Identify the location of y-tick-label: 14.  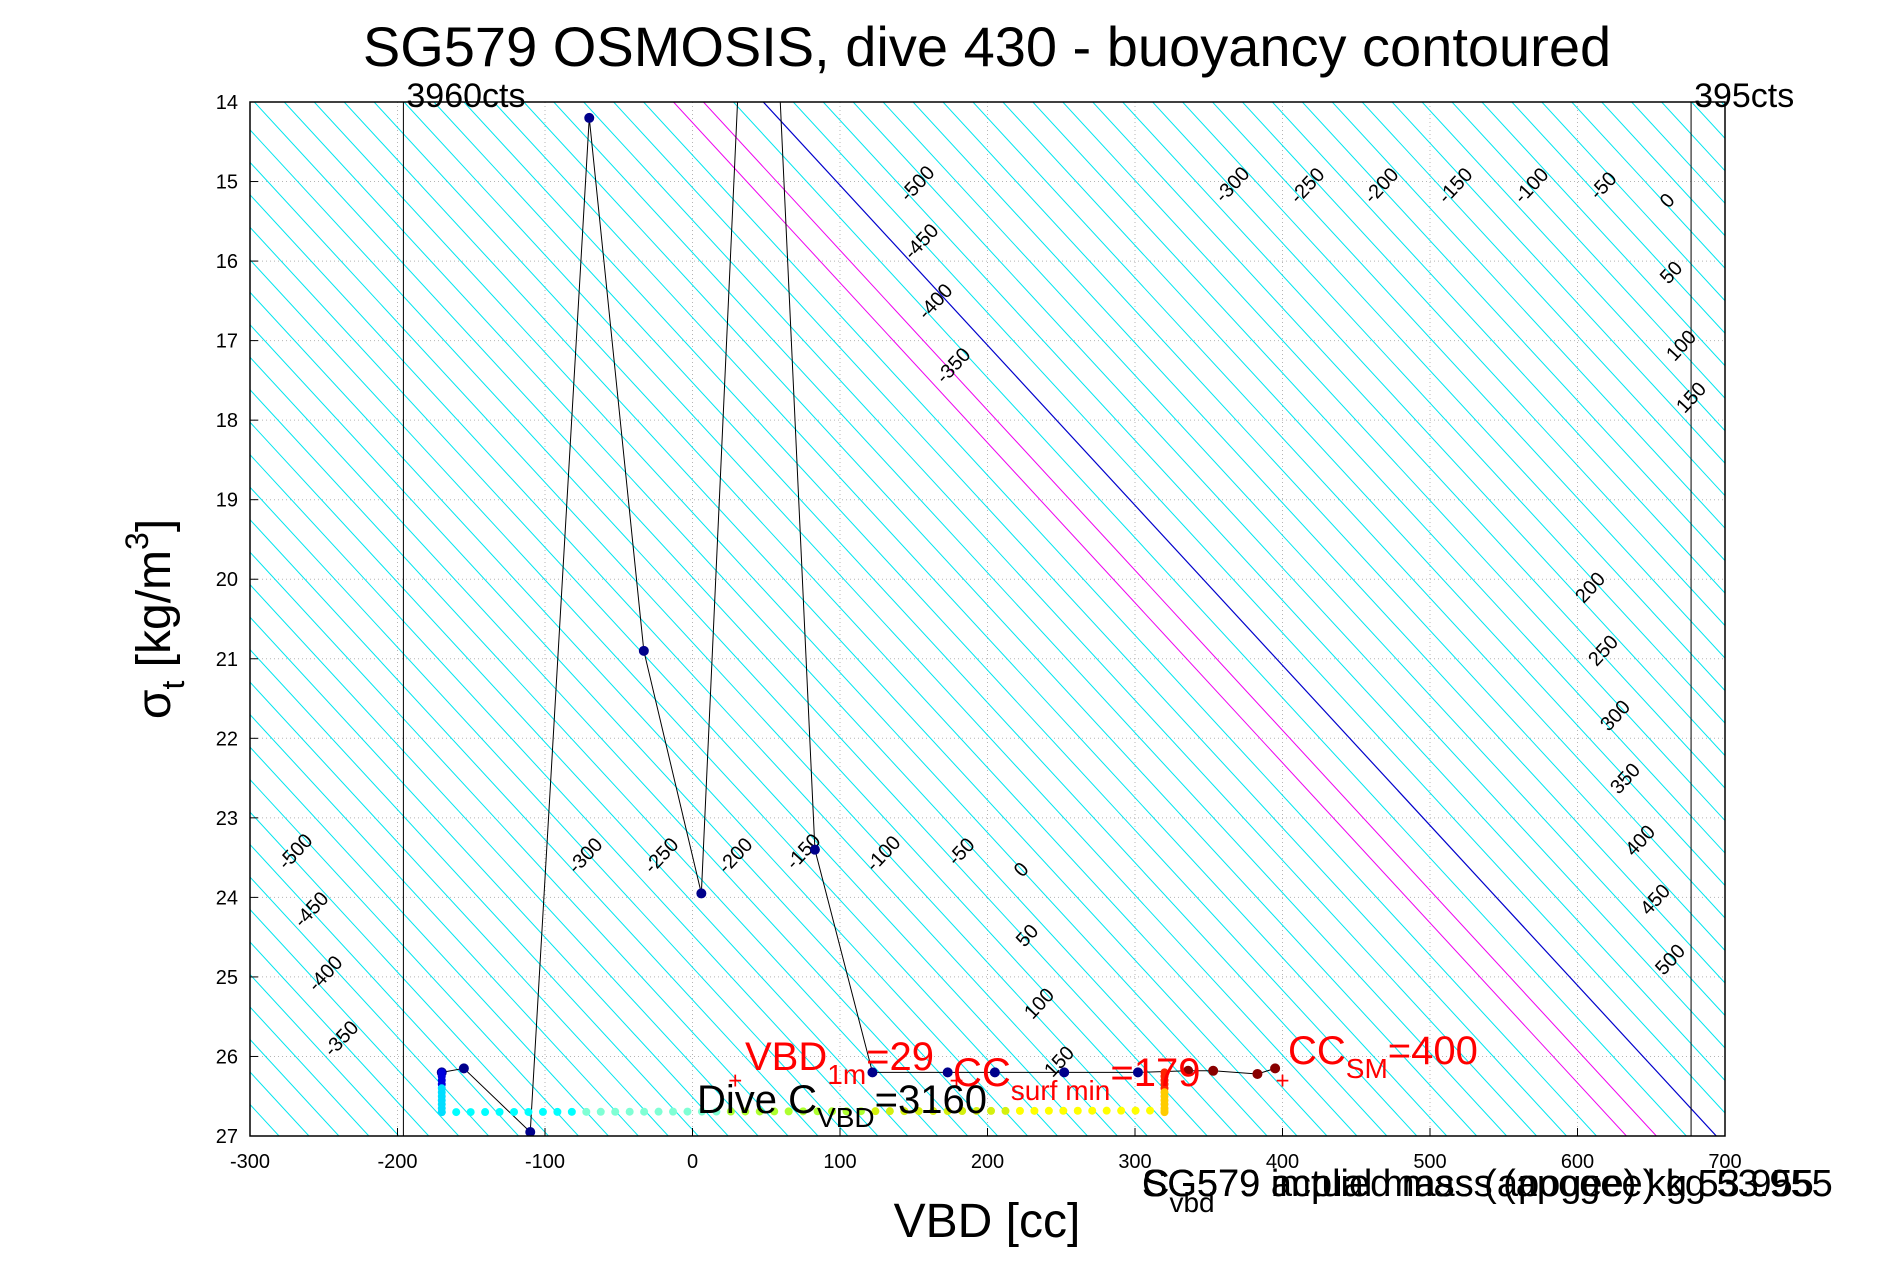
(227, 103).